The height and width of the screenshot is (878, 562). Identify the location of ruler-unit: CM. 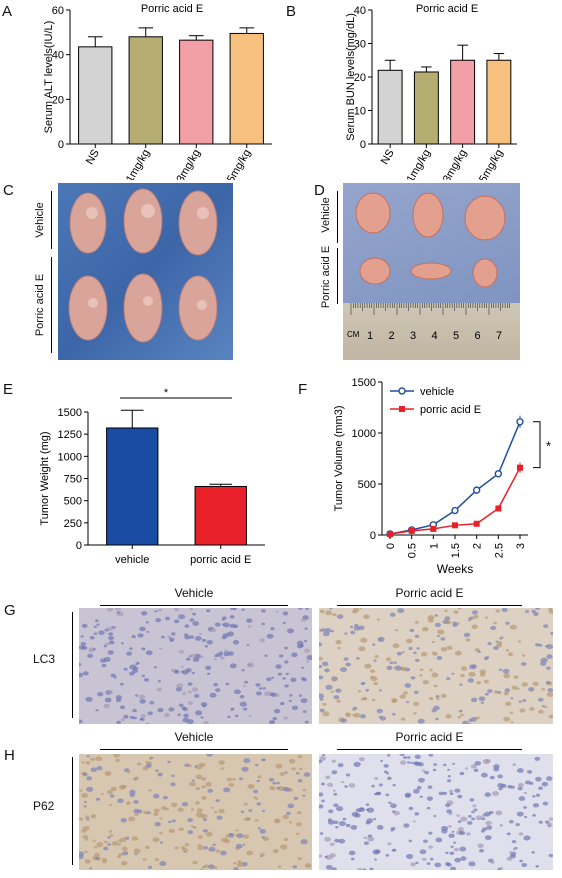
(353, 334).